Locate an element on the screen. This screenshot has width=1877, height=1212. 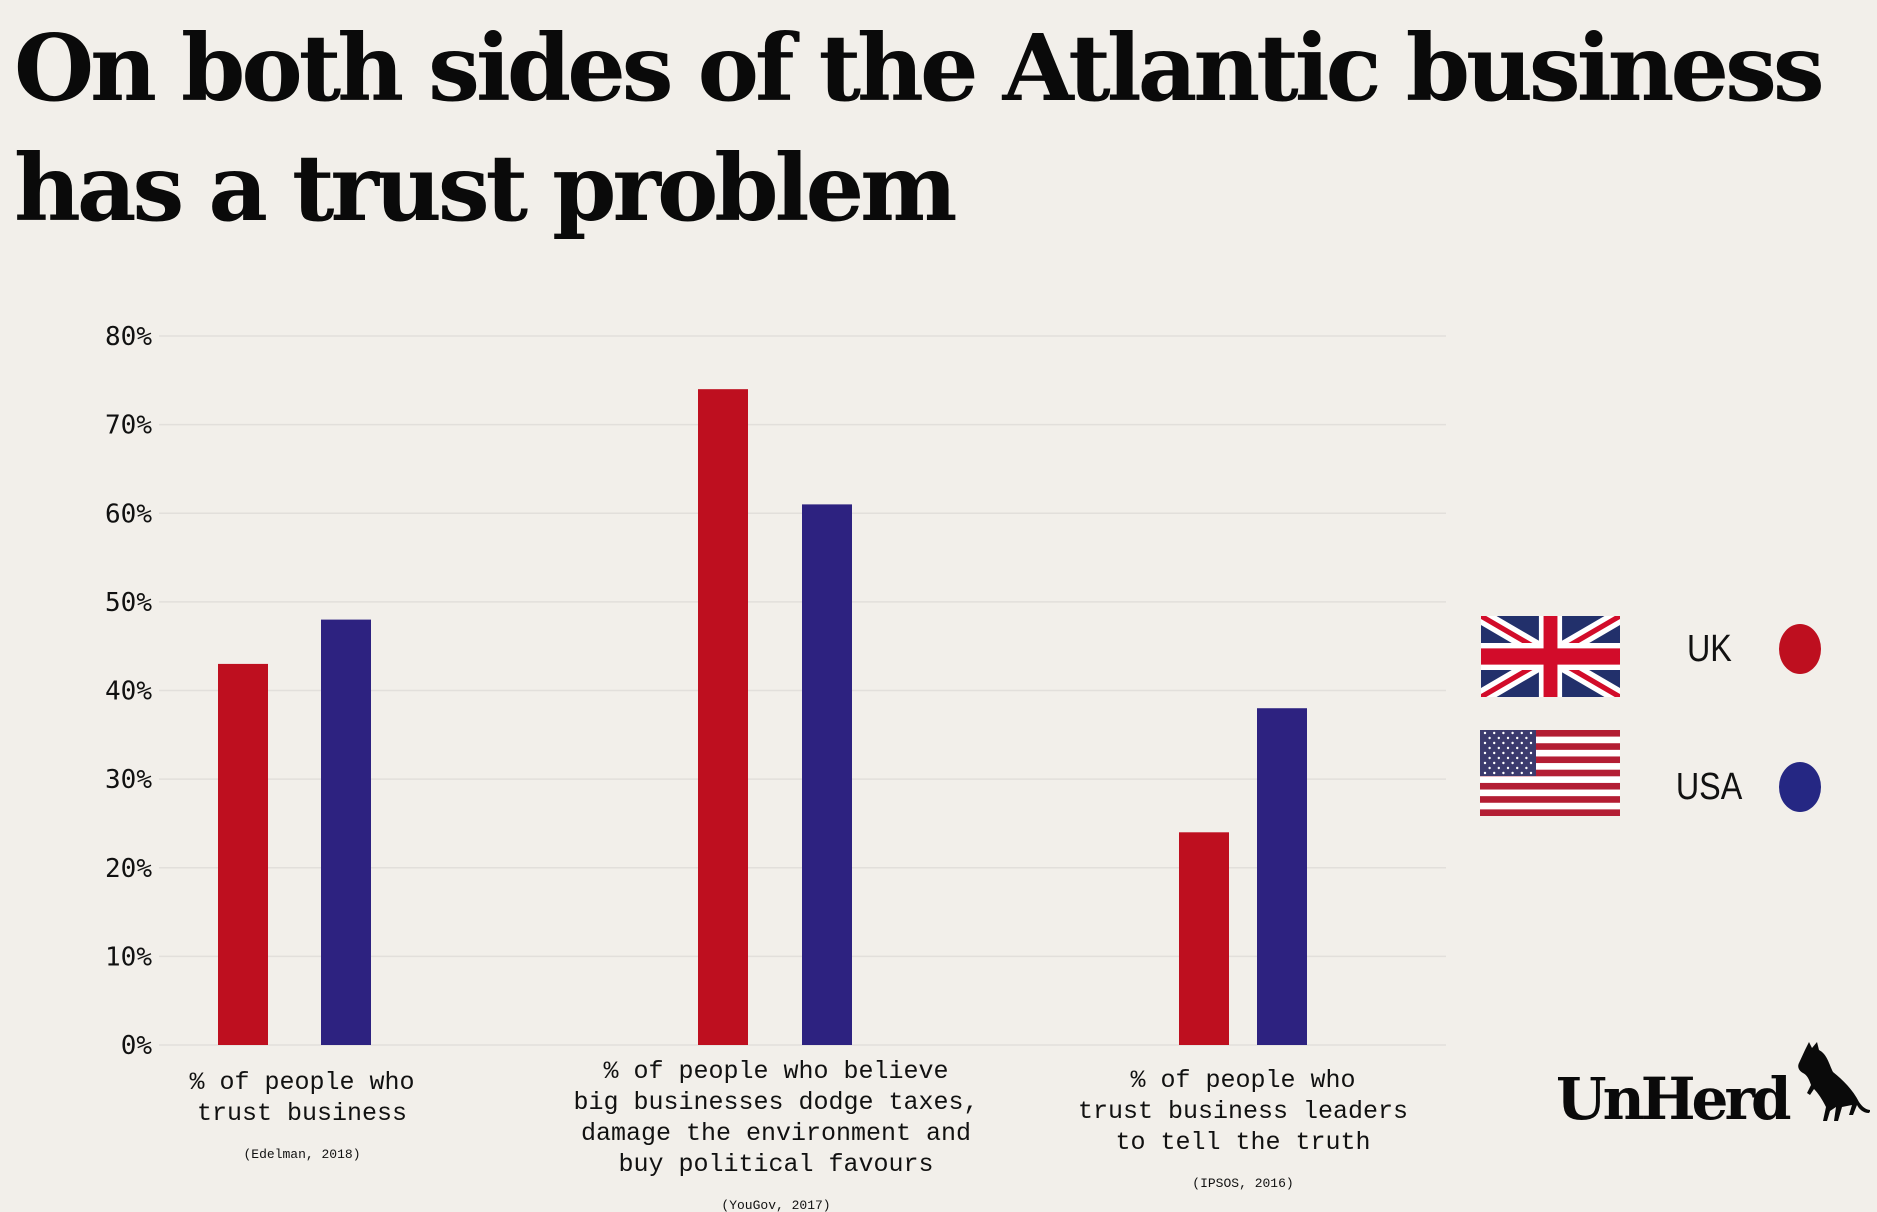
category-label: trust business leaders is located at coordinates (1243, 1111).